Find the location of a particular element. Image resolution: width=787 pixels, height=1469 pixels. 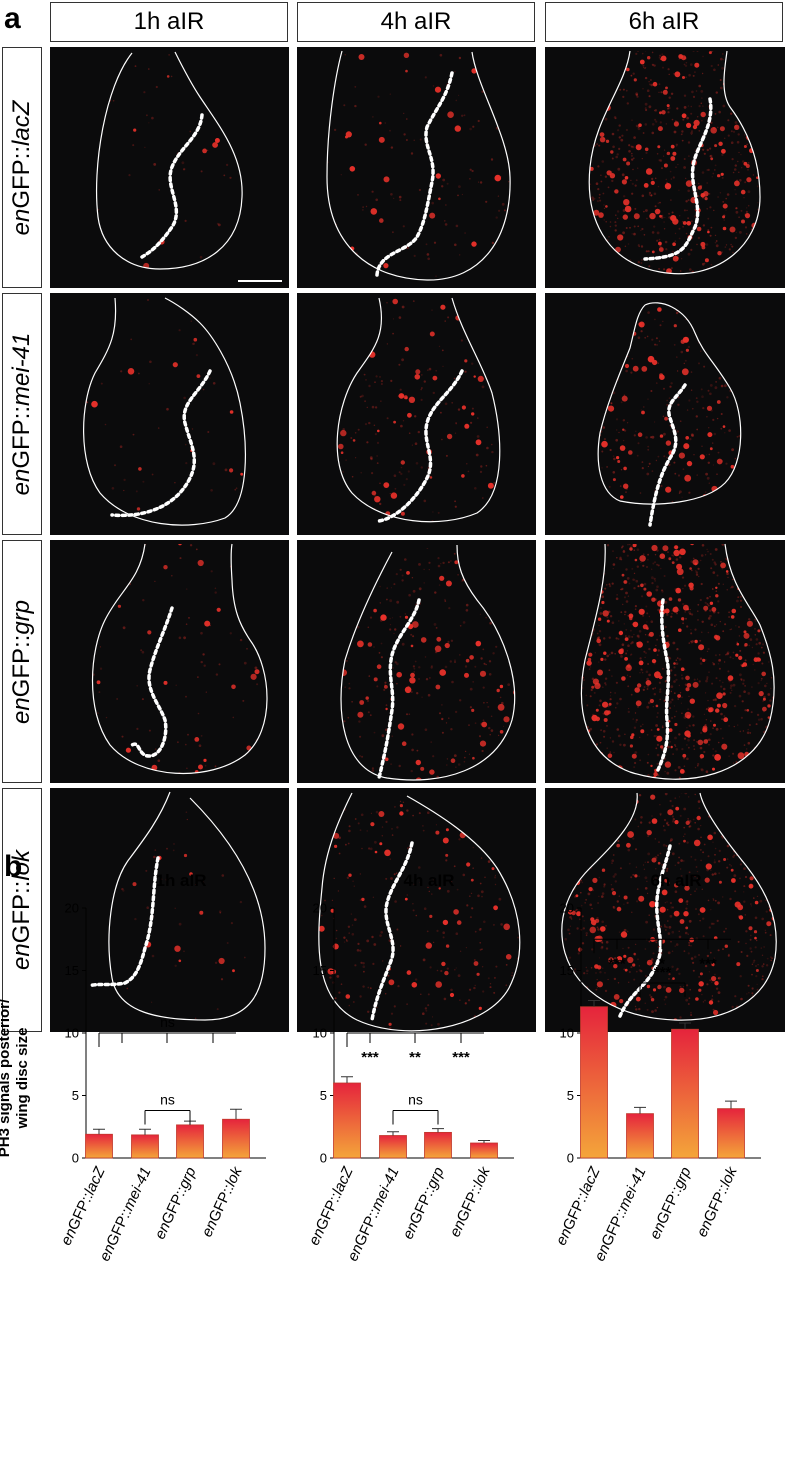

micrograph-r1-c3 is located at coordinates (665, 167).